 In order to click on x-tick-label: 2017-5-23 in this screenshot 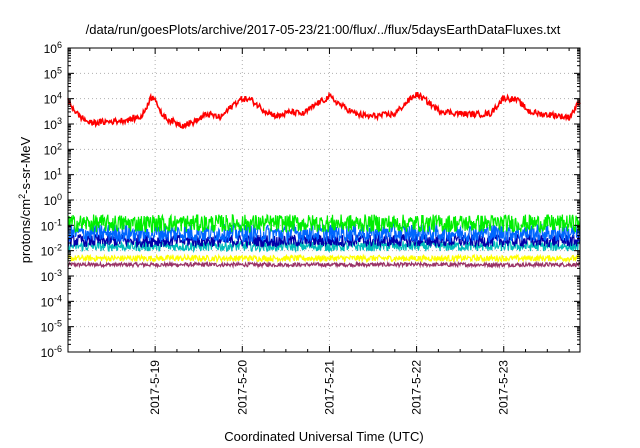, I will do `click(504, 387)`.